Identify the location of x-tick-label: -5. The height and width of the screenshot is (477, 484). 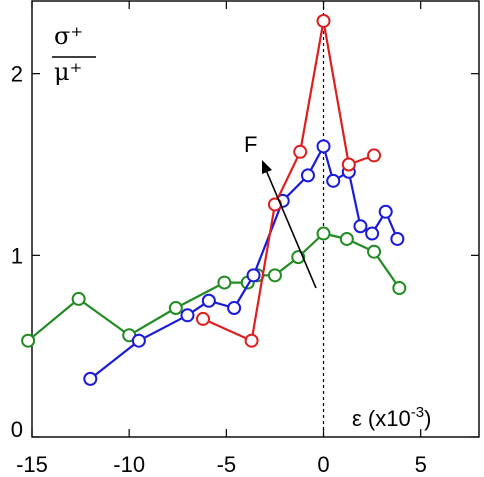
(227, 464).